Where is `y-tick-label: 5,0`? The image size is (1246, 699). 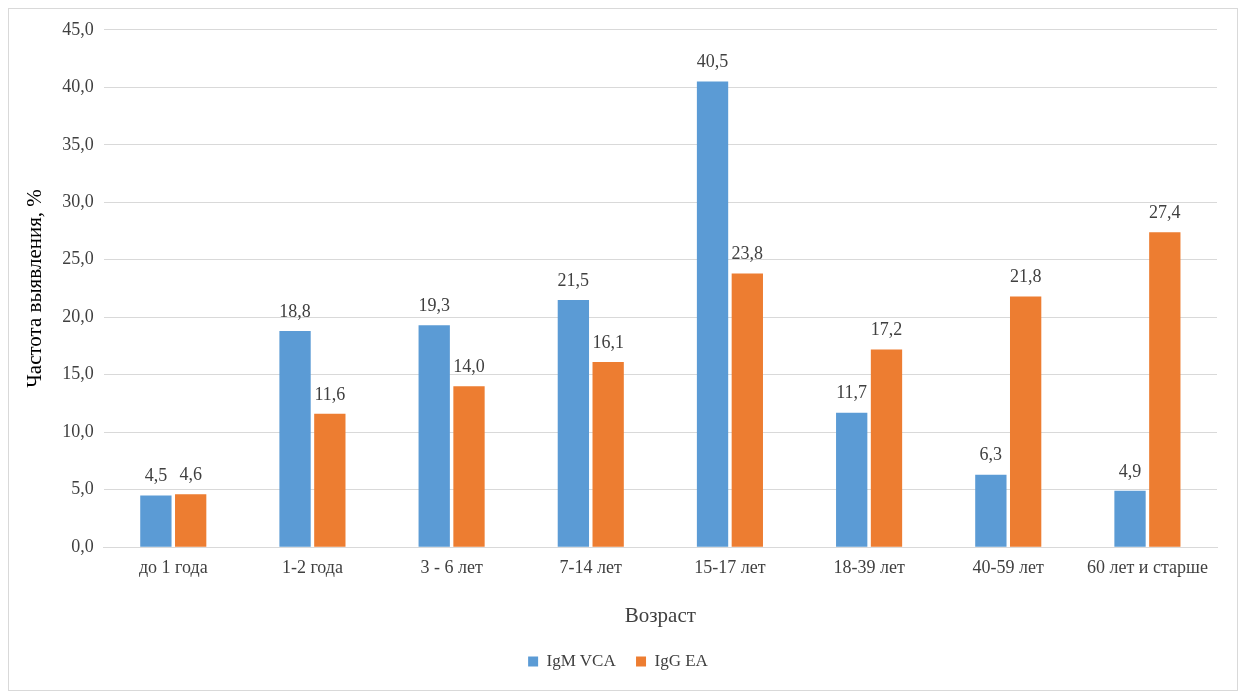
y-tick-label: 5,0 is located at coordinates (82, 488).